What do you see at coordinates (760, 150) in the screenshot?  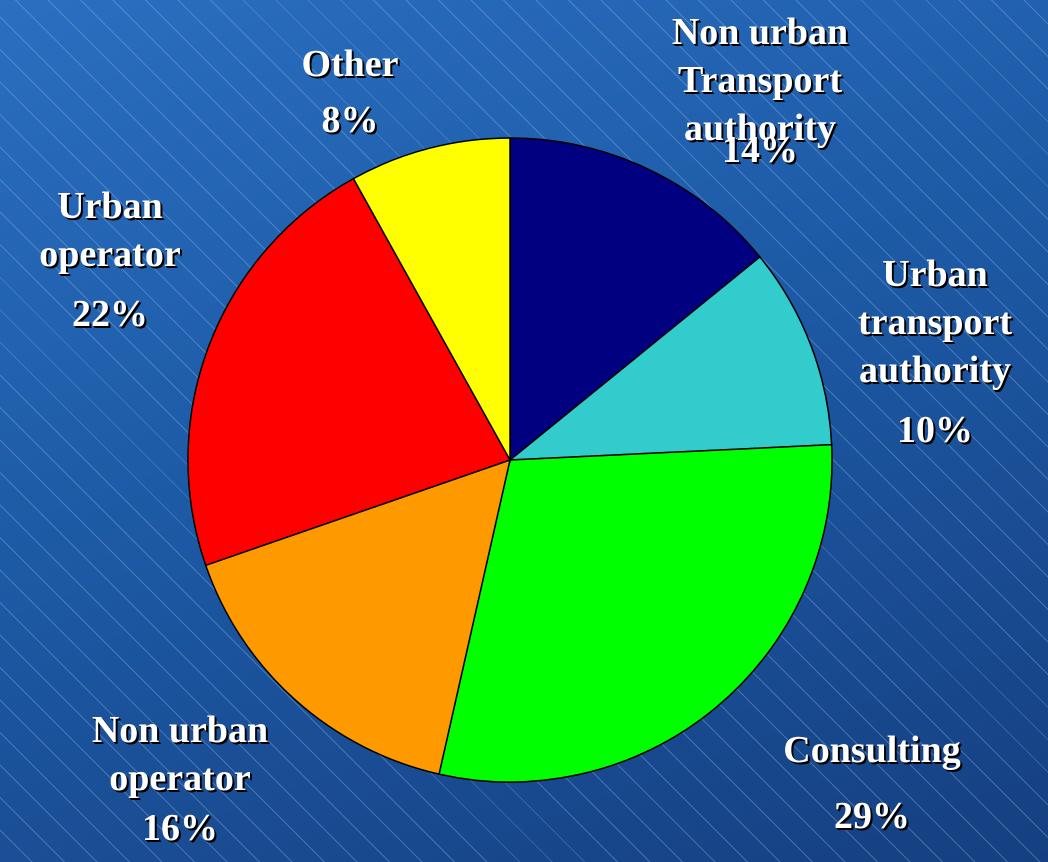 I see `slice-percent: 14%` at bounding box center [760, 150].